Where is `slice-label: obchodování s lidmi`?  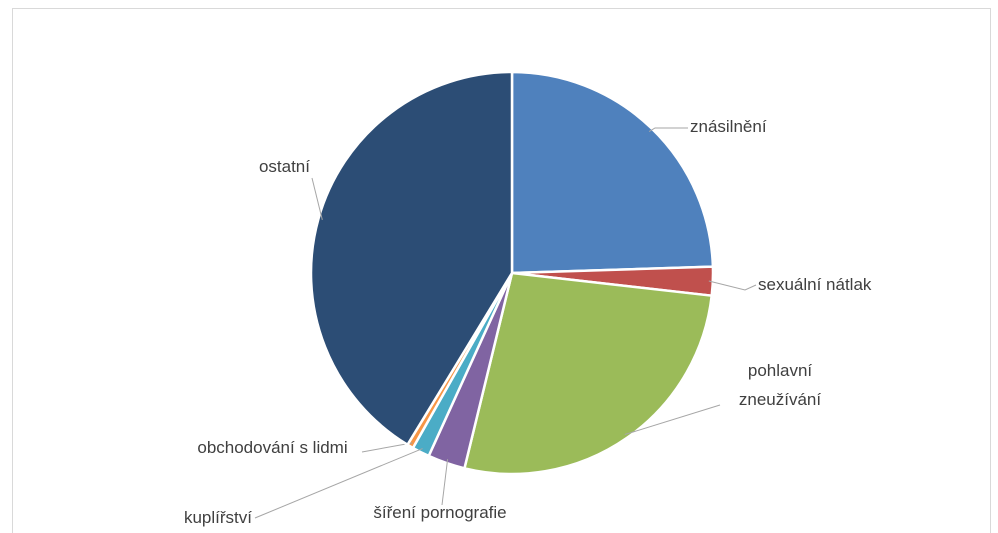
slice-label: obchodování s lidmi is located at coordinates (272, 447).